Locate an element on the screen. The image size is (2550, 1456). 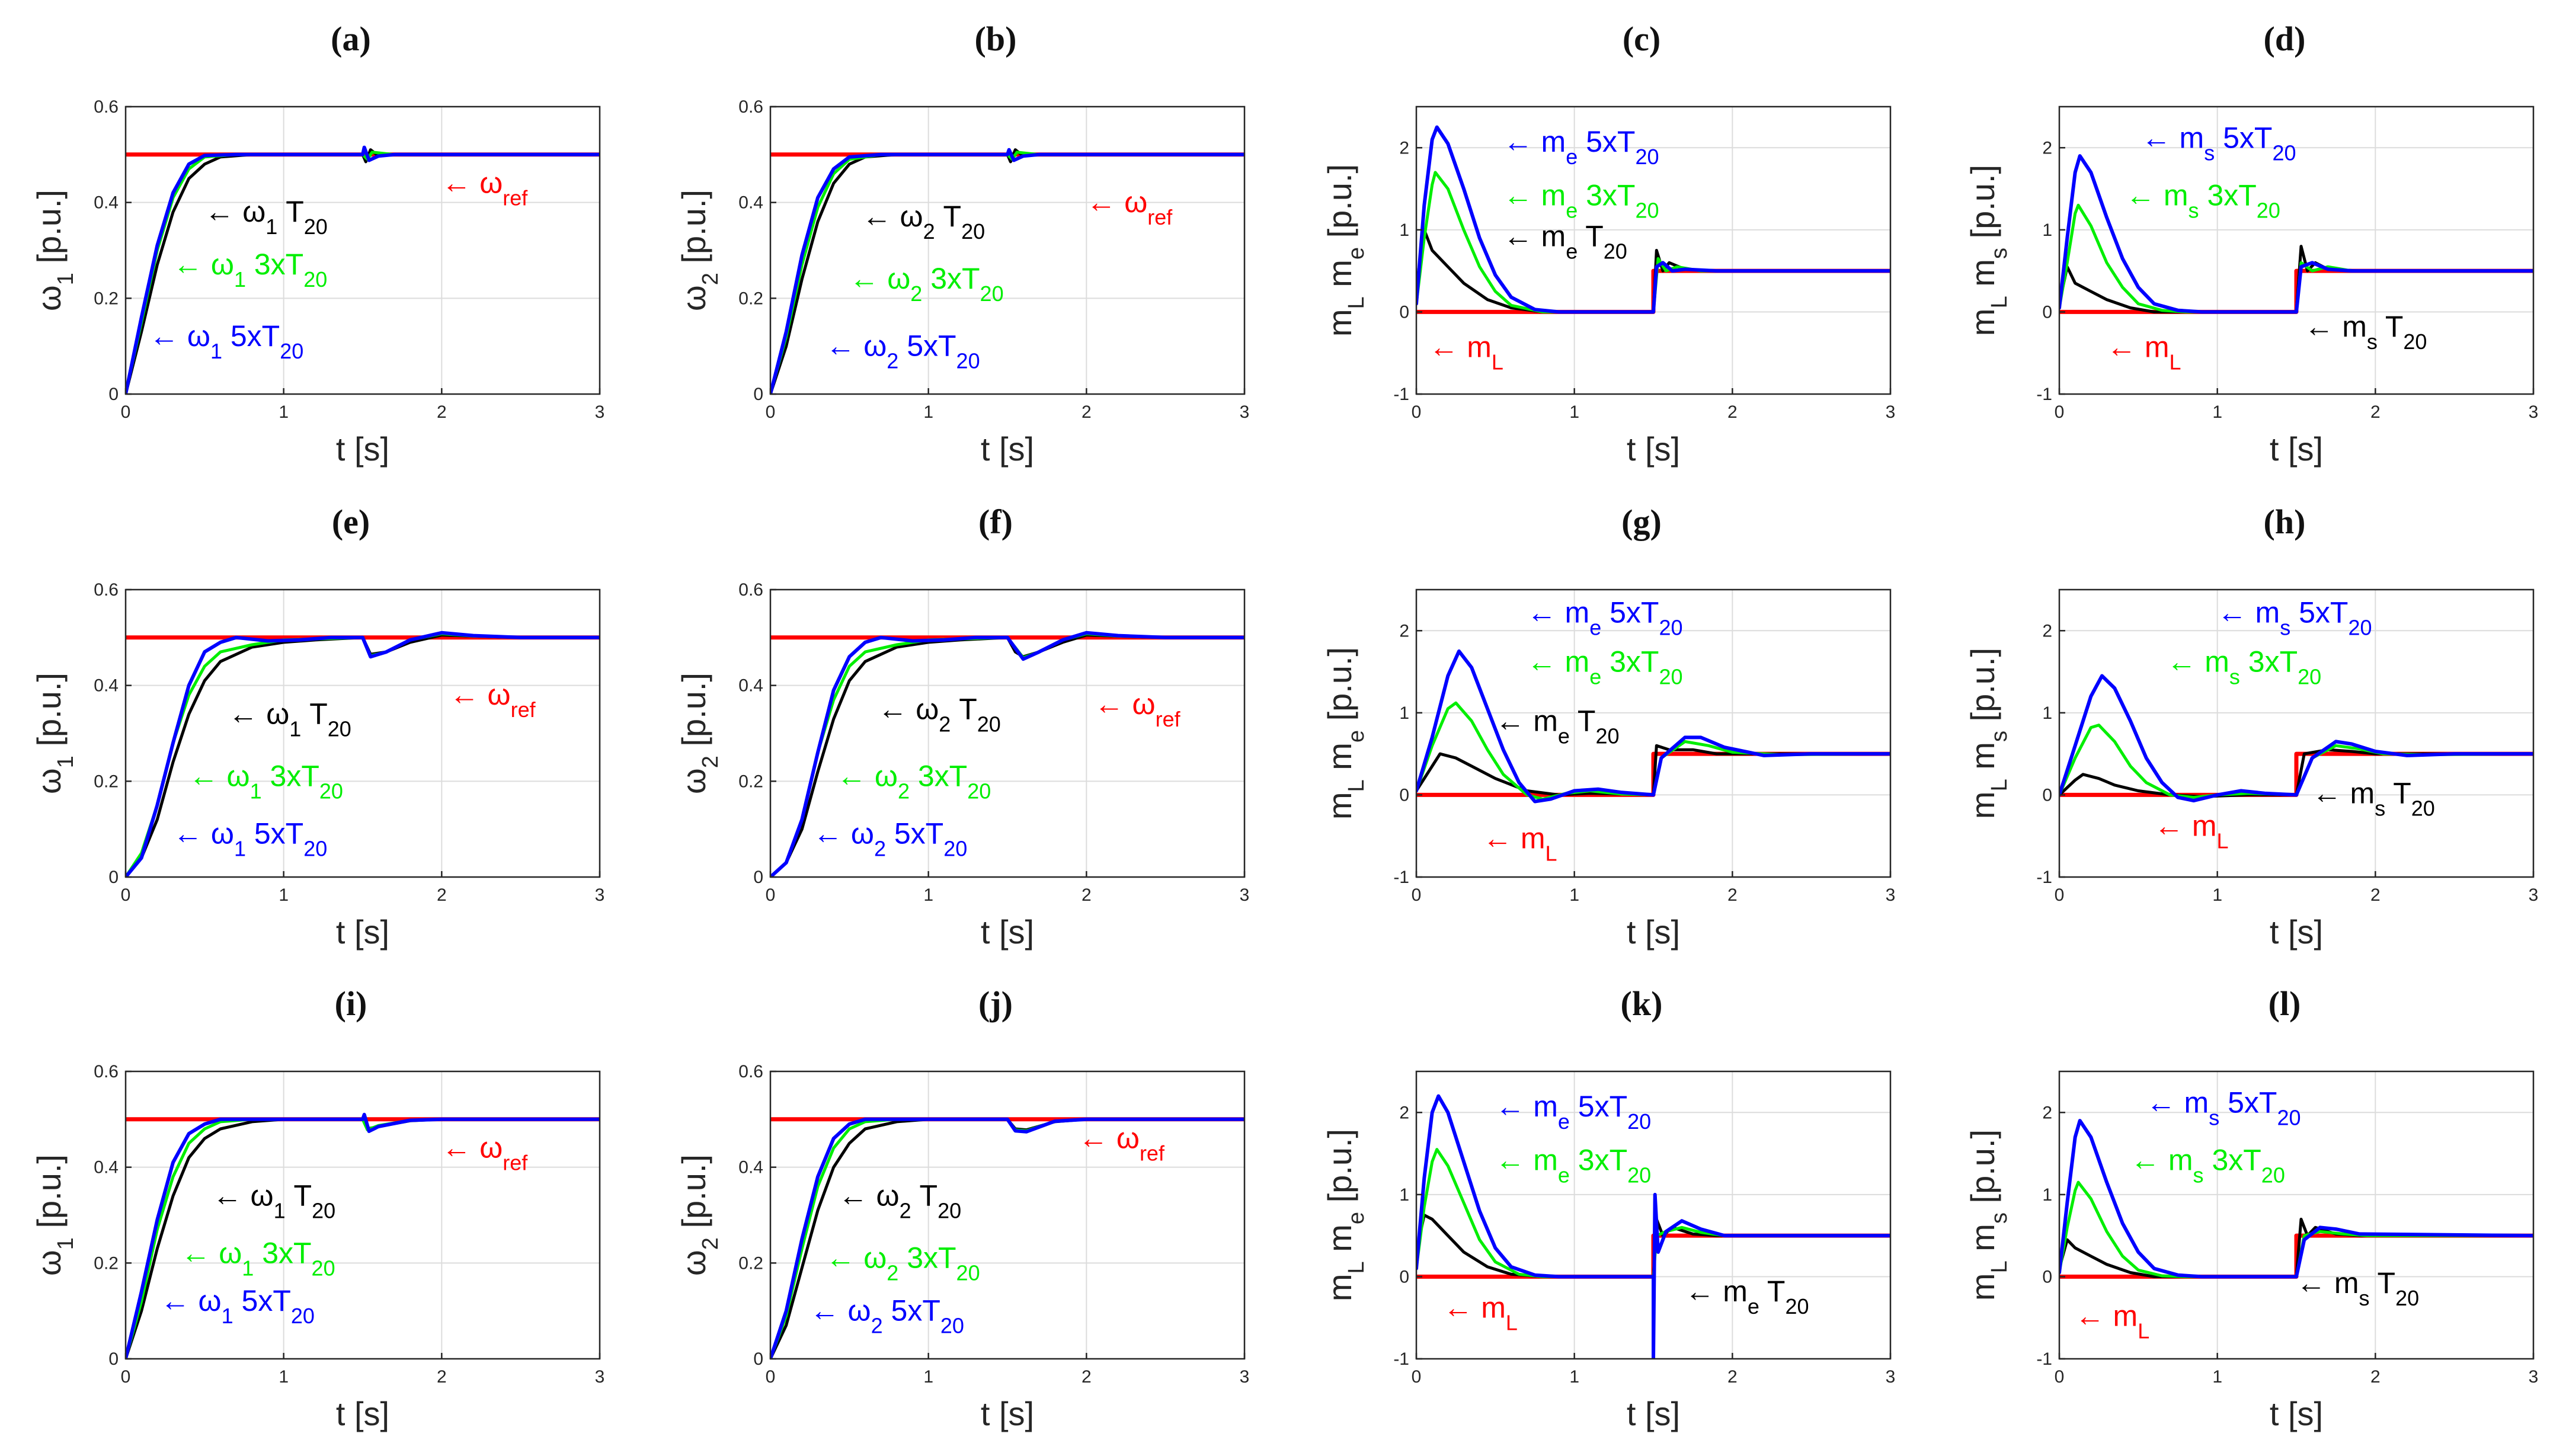
panel-label: (j) is located at coordinates (996, 1003).